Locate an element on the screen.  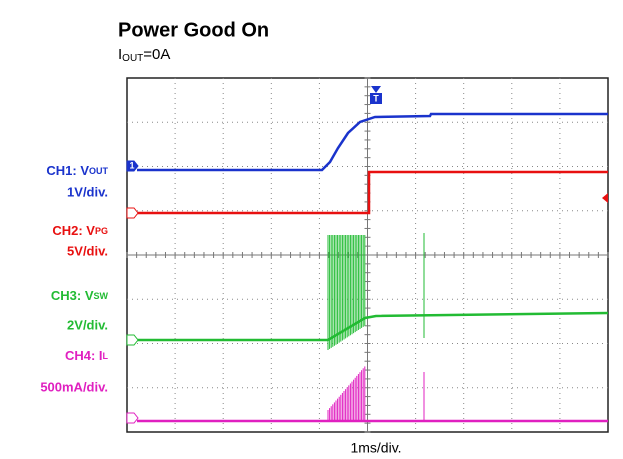
channel-name-main: CH2: V is located at coordinates (73, 230).